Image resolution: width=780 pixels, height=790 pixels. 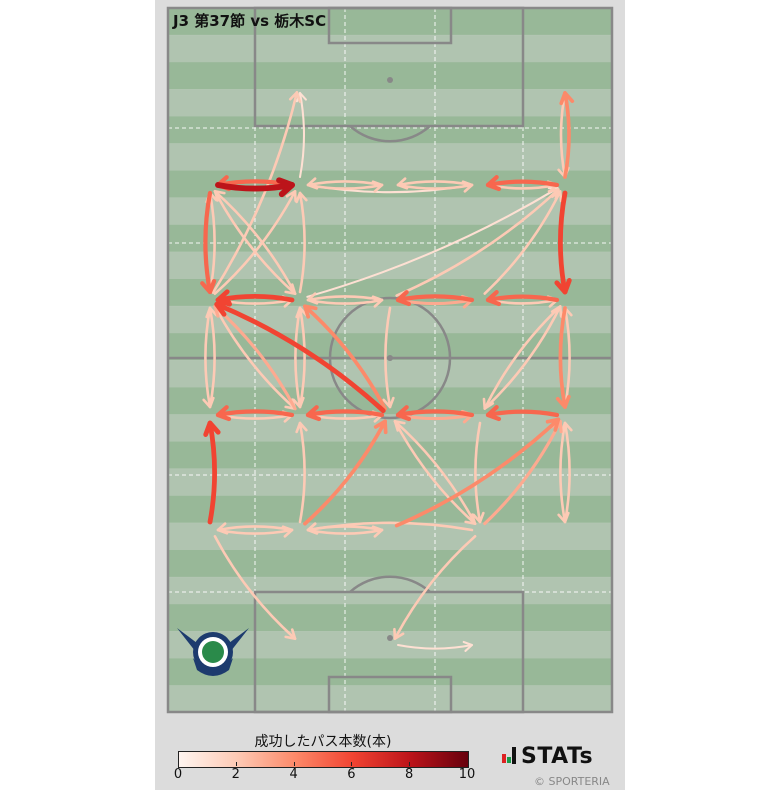 What do you see at coordinates (567, 357) in the screenshot?
I see `pass-arrow-C5-B5` at bounding box center [567, 357].